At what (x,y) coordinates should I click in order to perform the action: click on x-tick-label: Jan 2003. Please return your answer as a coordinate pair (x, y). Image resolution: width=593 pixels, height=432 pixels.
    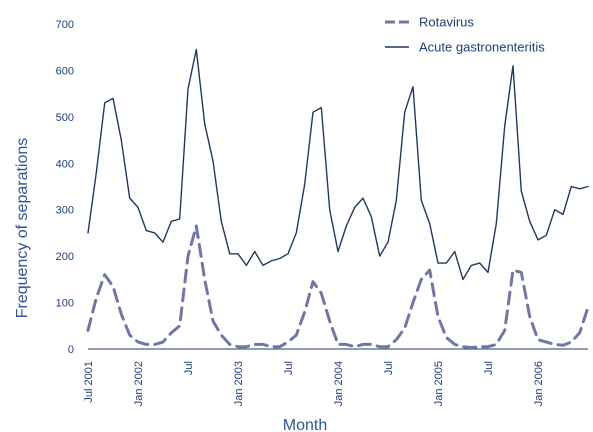
    Looking at the image, I should click on (239, 383).